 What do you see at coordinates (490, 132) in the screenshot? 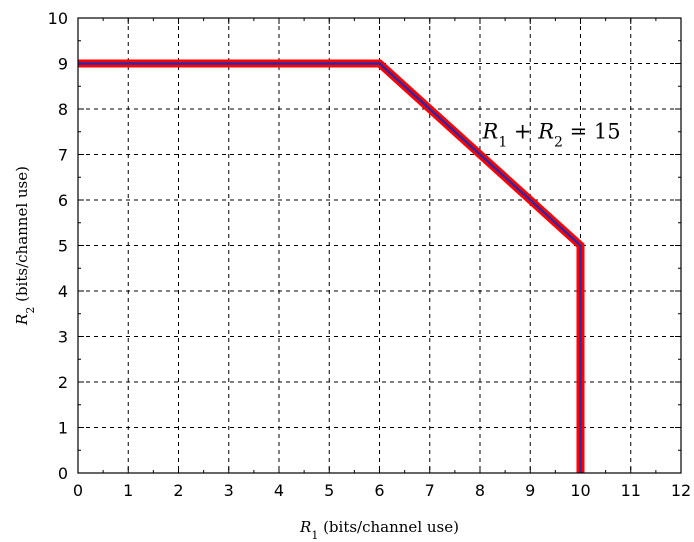
I see `annotation-r1-var: R` at bounding box center [490, 132].